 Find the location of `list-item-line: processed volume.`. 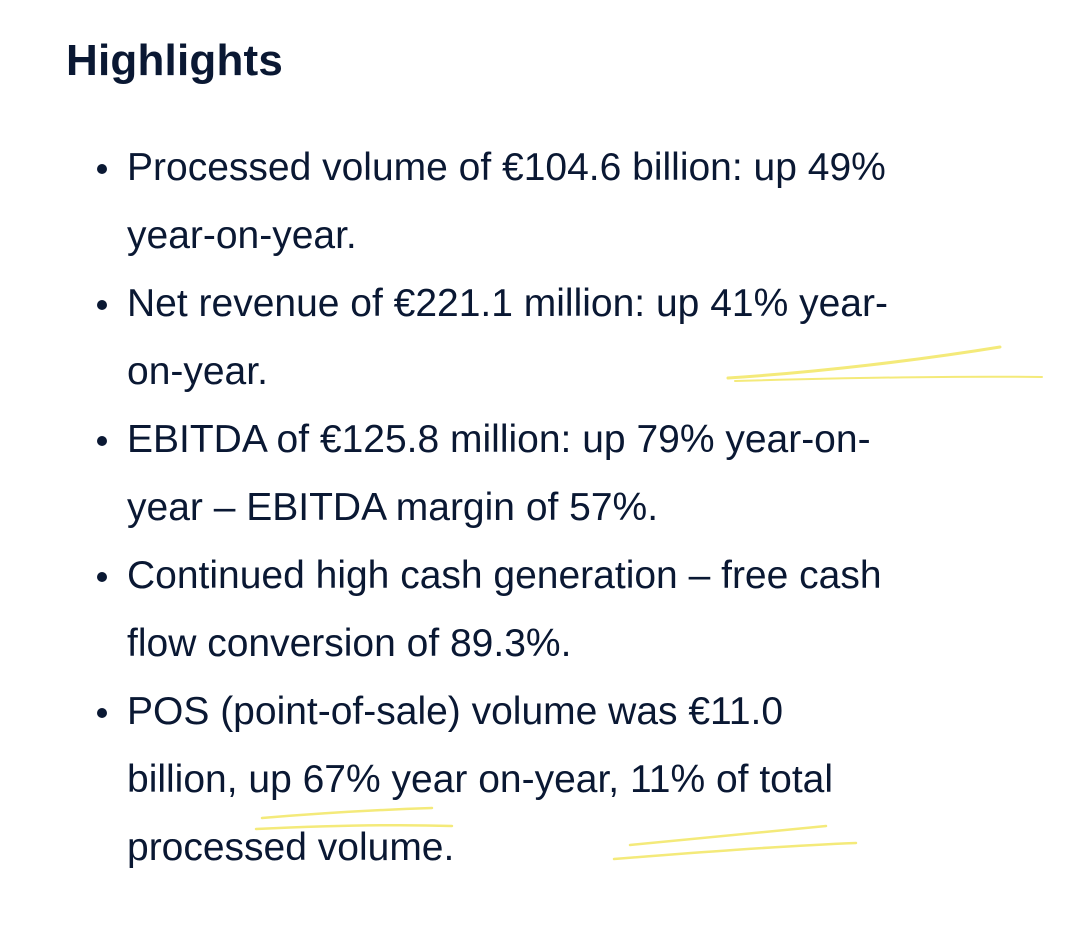

list-item-line: processed volume. is located at coordinates (291, 847).